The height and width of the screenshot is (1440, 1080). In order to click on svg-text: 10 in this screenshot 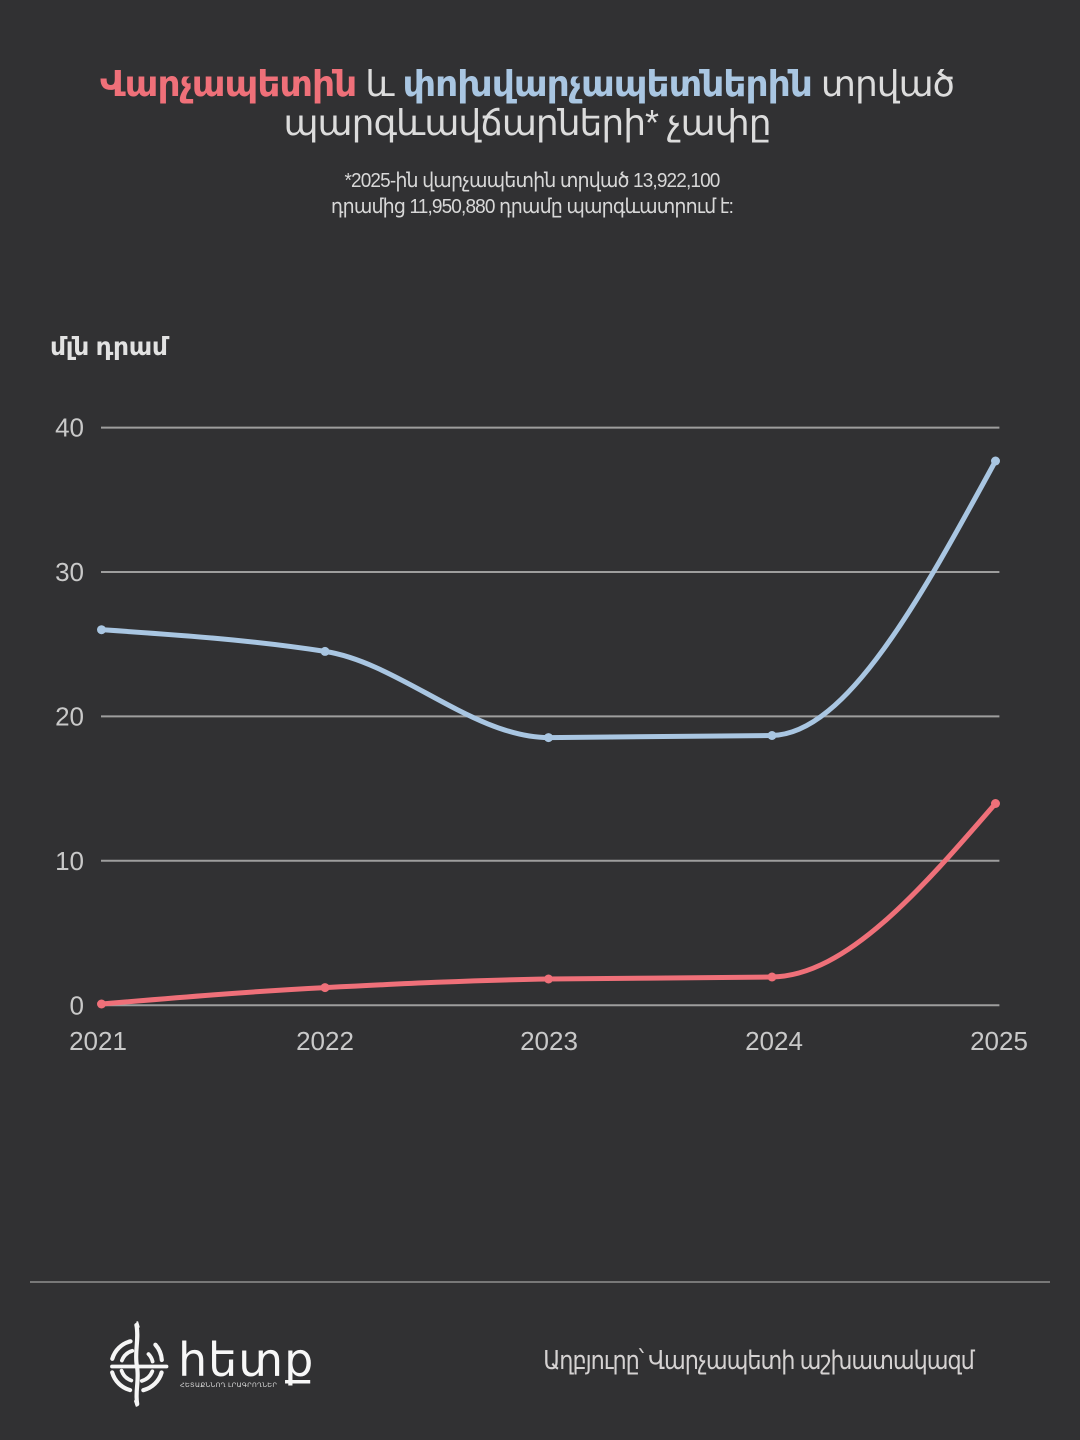, I will do `click(69, 861)`.